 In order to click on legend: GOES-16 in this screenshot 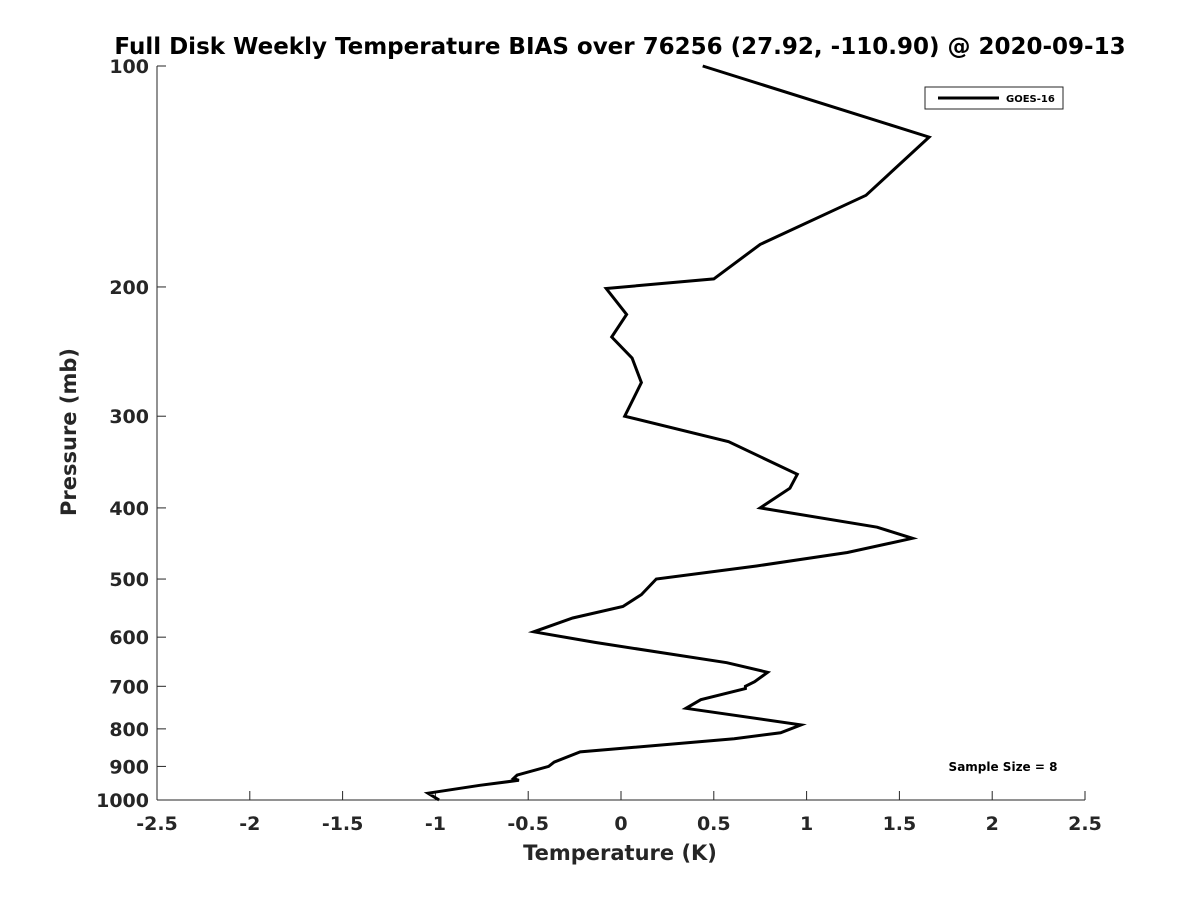, I will do `click(994, 98)`.